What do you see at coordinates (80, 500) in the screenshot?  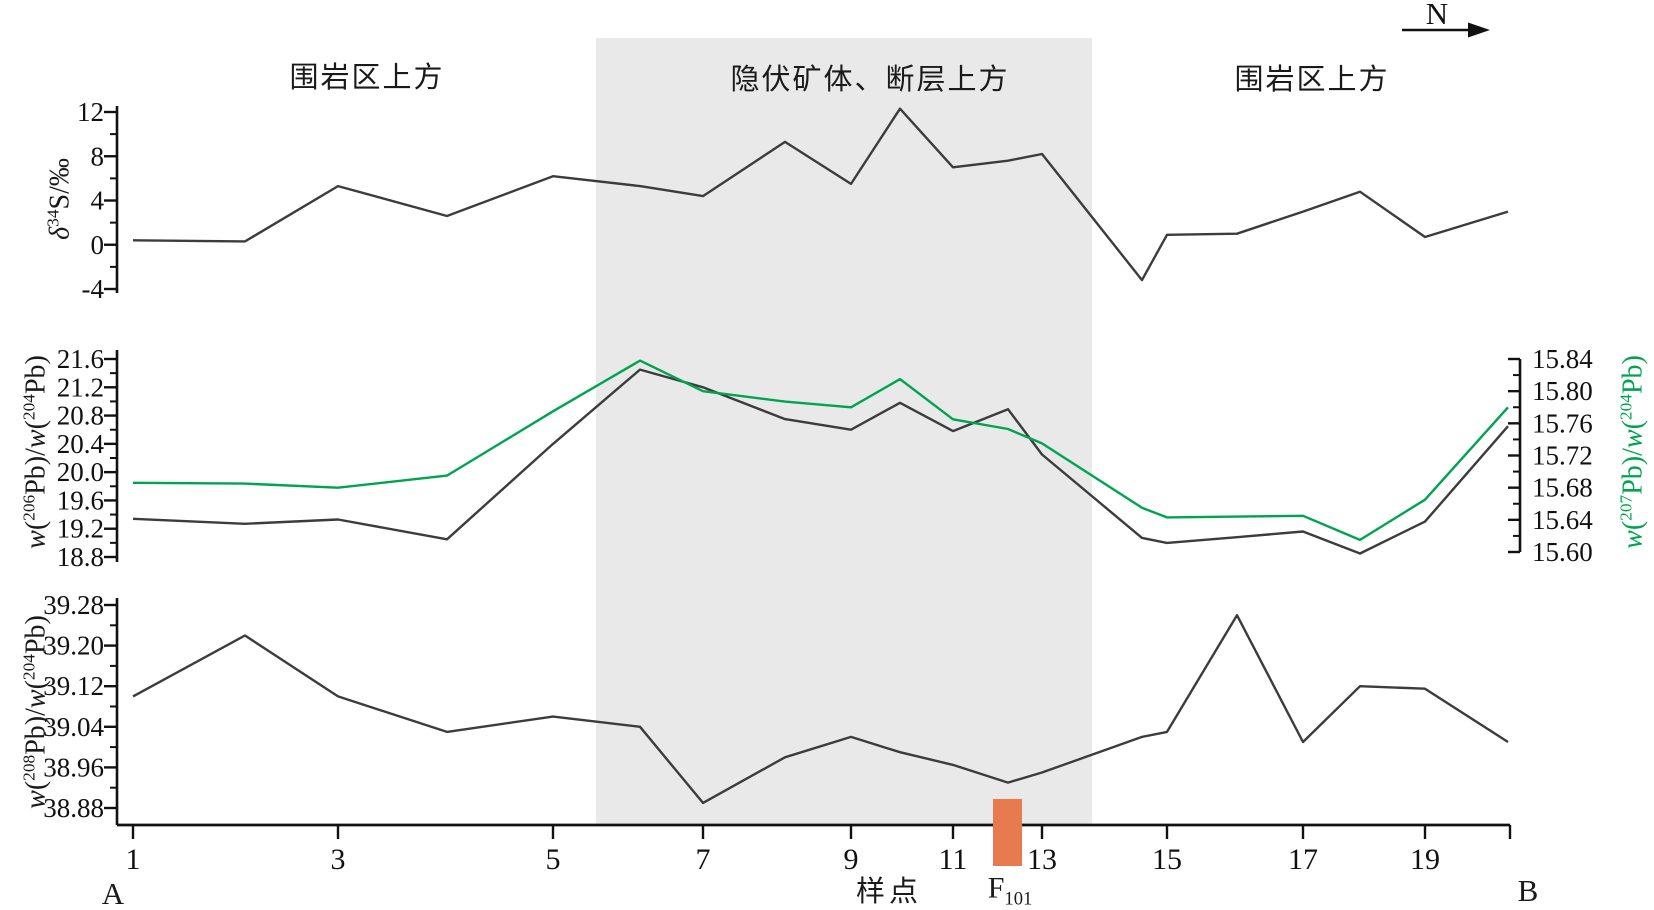 I see `svg-text: 19.6` at bounding box center [80, 500].